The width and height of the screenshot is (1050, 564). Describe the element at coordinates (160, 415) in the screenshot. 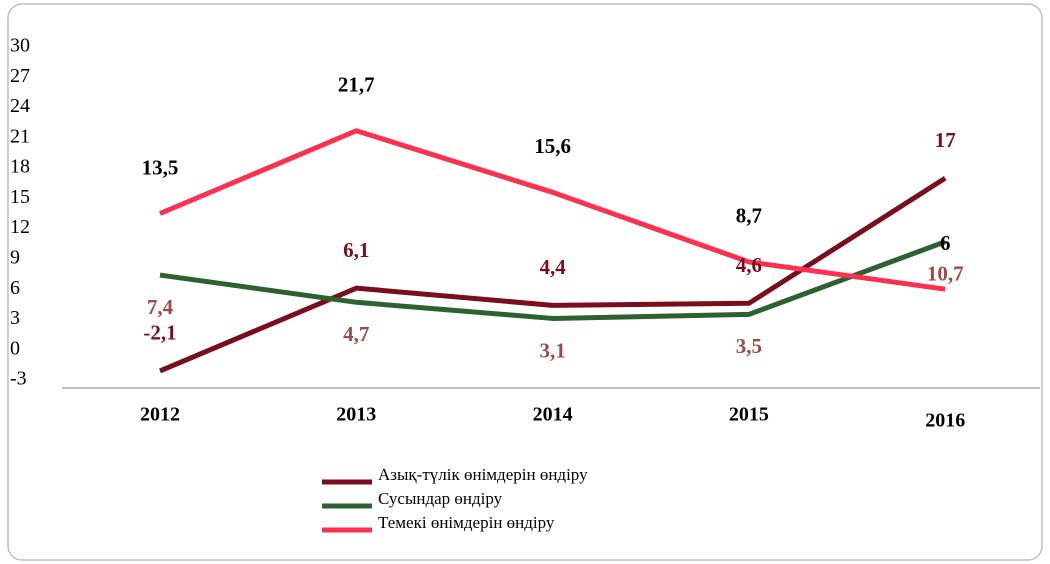

I see `x-tick-label: 2012` at that location.